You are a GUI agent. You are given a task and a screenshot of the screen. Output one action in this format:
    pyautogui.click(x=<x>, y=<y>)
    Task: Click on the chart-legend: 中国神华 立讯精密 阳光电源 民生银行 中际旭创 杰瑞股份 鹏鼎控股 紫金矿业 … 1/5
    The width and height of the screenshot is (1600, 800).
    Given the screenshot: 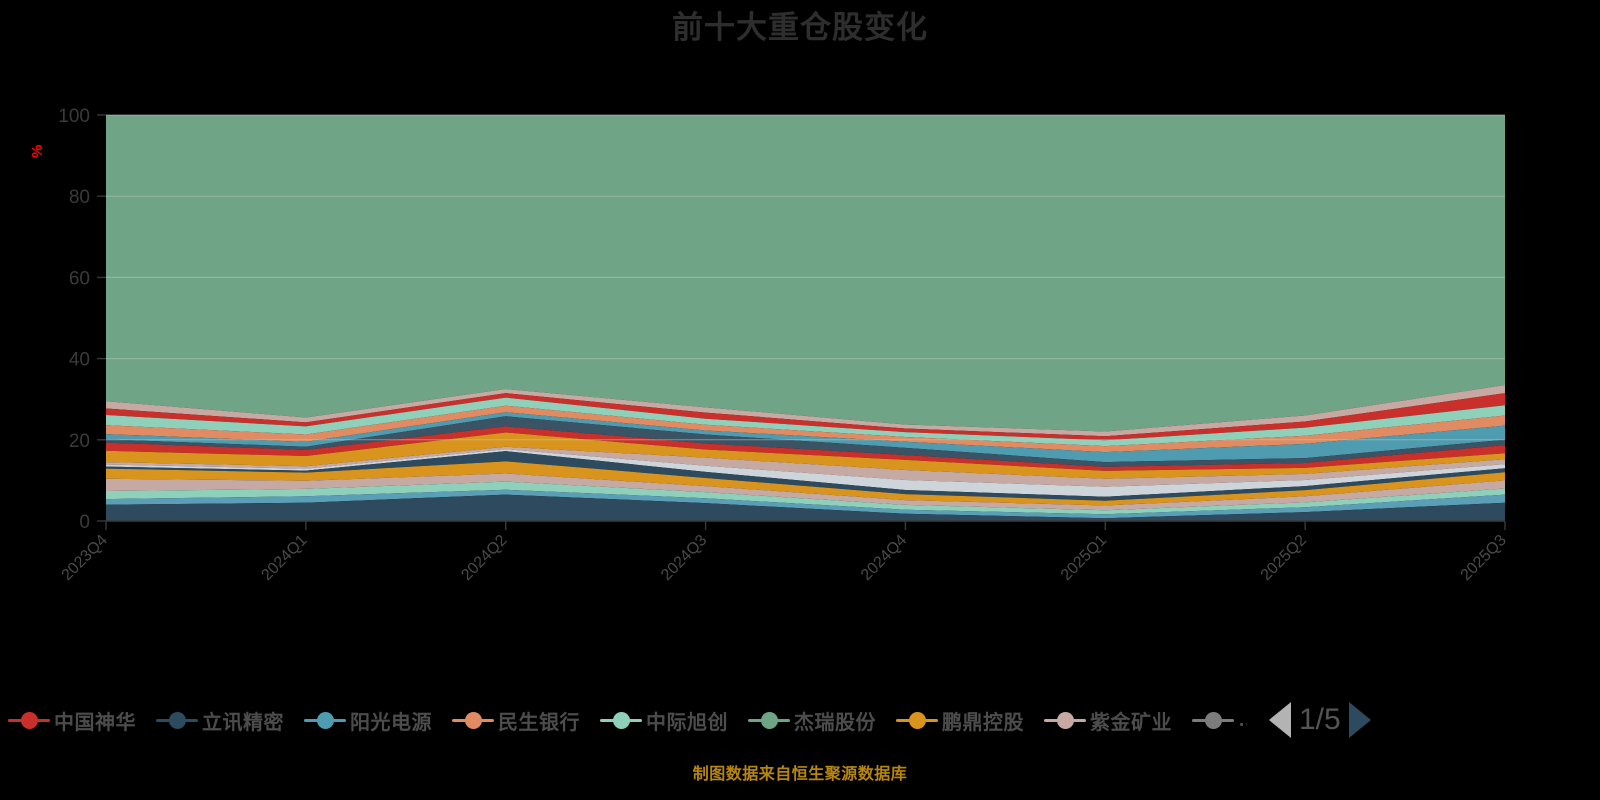 What is the action you would take?
    pyautogui.click(x=800, y=720)
    